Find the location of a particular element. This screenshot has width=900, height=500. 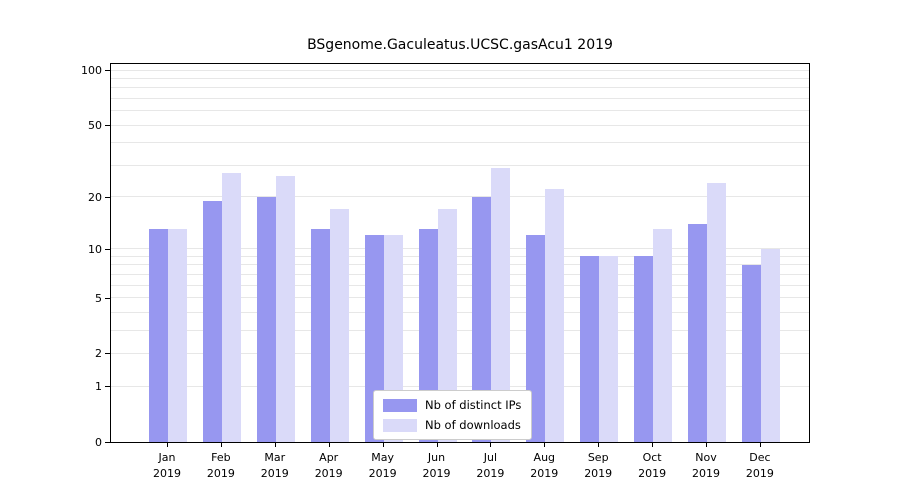

x-tick-label: Jul 2019 is located at coordinates (490, 465).